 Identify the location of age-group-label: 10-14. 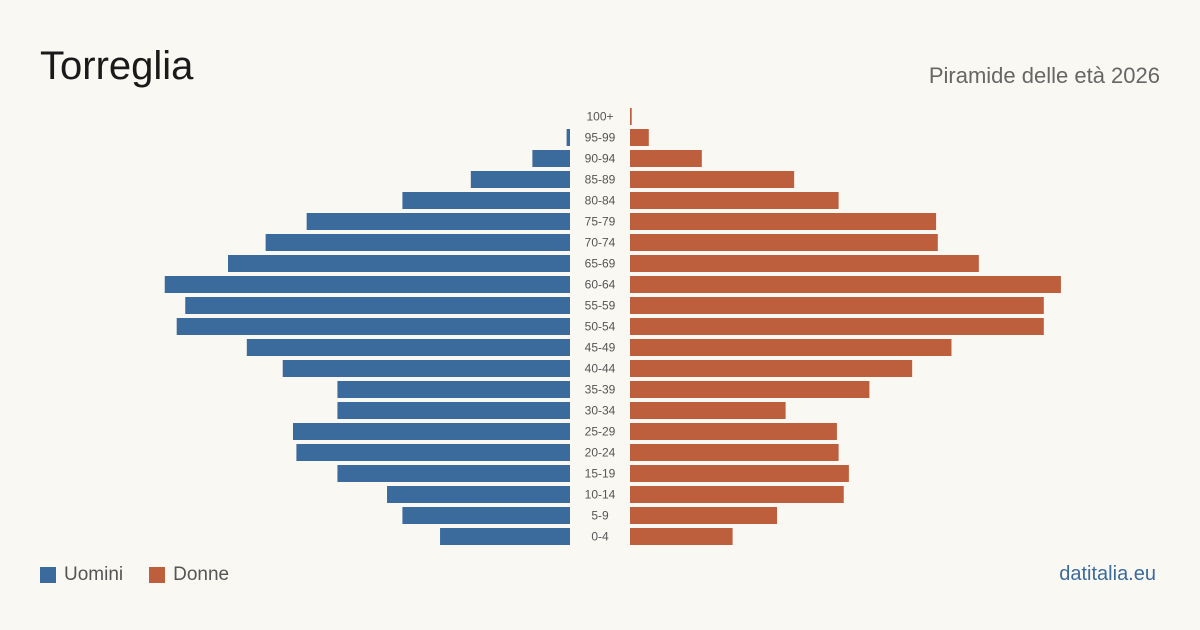
(600, 495).